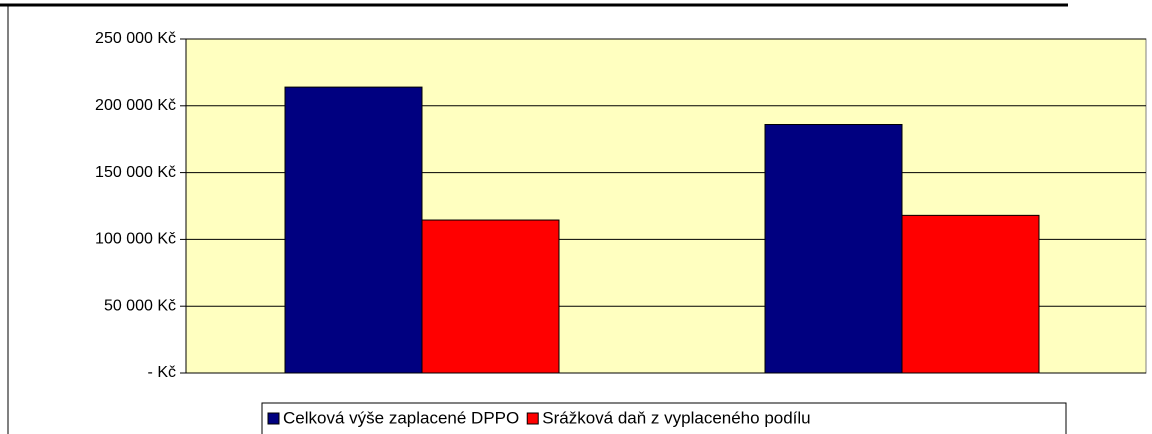 The height and width of the screenshot is (434, 1152). What do you see at coordinates (135, 105) in the screenshot?
I see `y-tick-label: 200 000 Kč` at bounding box center [135, 105].